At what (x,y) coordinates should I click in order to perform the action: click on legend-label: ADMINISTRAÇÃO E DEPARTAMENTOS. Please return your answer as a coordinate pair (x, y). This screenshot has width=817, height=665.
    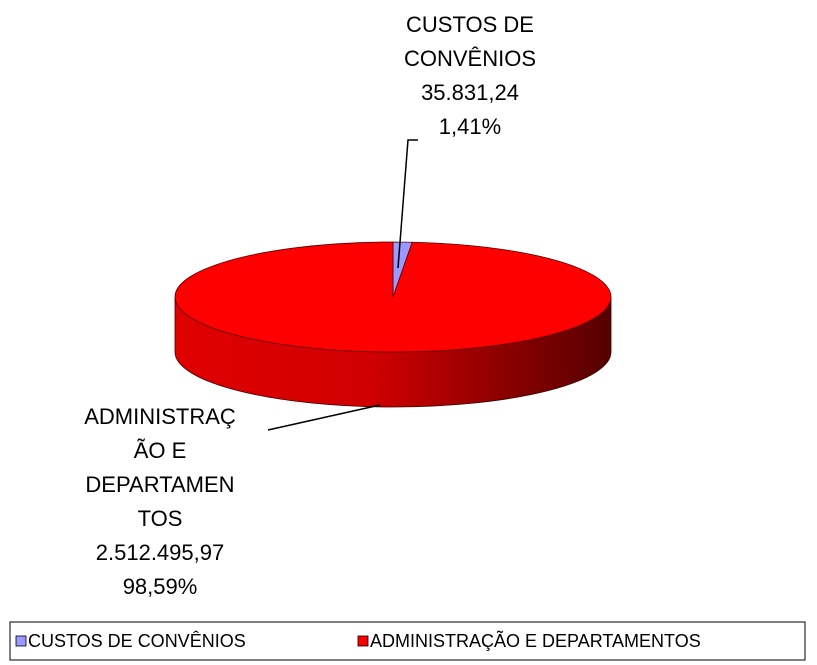
    Looking at the image, I should click on (535, 640).